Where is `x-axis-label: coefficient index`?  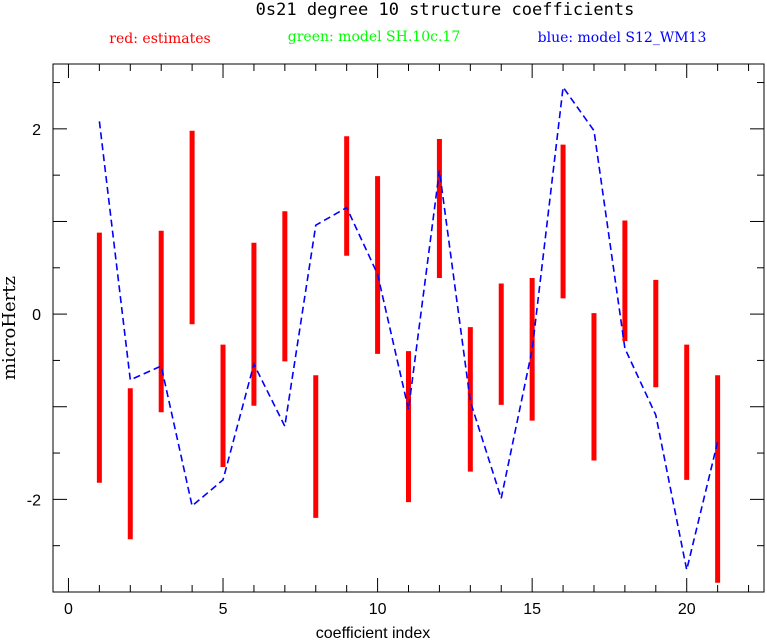
x-axis-label: coefficient index is located at coordinates (373, 633).